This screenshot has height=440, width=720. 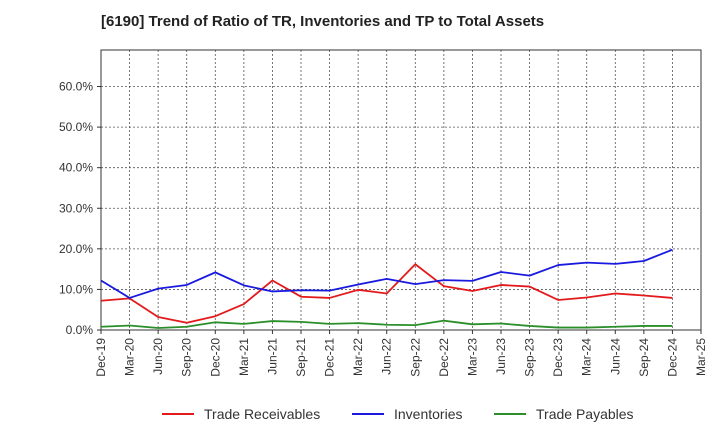 What do you see at coordinates (272, 356) in the screenshot?
I see `x-tick-label: Jun-21` at bounding box center [272, 356].